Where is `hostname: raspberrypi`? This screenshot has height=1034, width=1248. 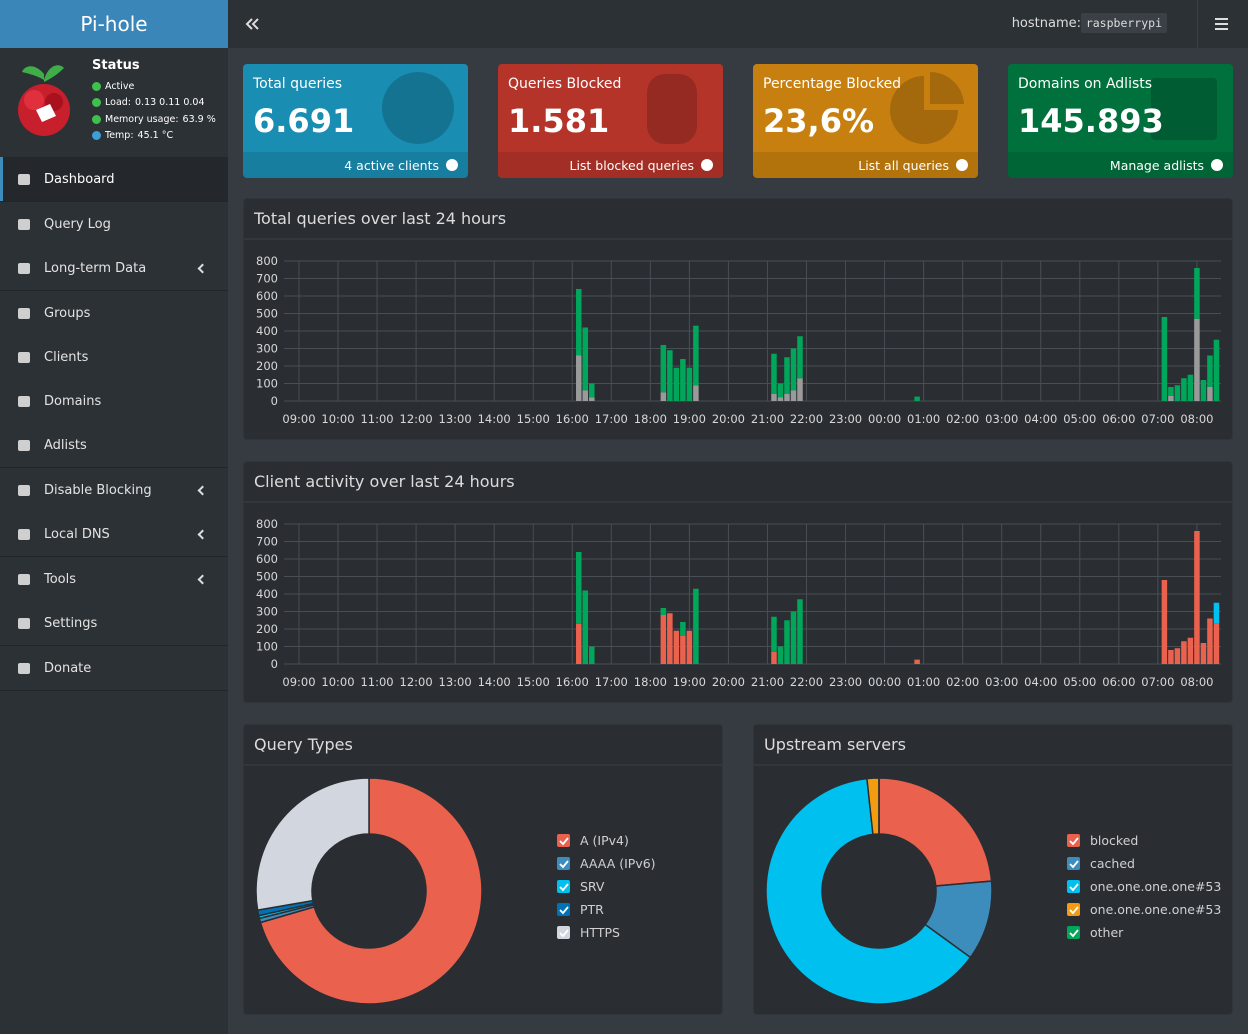
hostname: raspberrypi is located at coordinates (1123, 23).